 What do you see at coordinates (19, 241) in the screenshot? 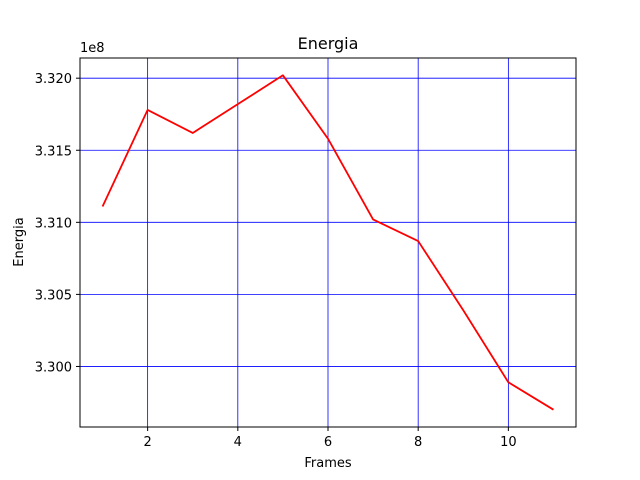
I see `y-axis-title: Energia` at bounding box center [19, 241].